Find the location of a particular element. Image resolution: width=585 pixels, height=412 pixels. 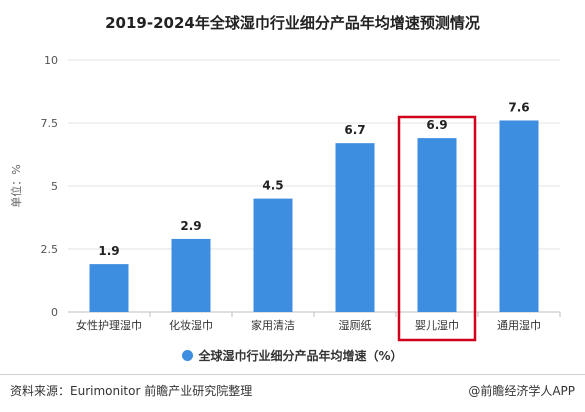

x-tick-label: 通用湿巾 is located at coordinates (519, 325).